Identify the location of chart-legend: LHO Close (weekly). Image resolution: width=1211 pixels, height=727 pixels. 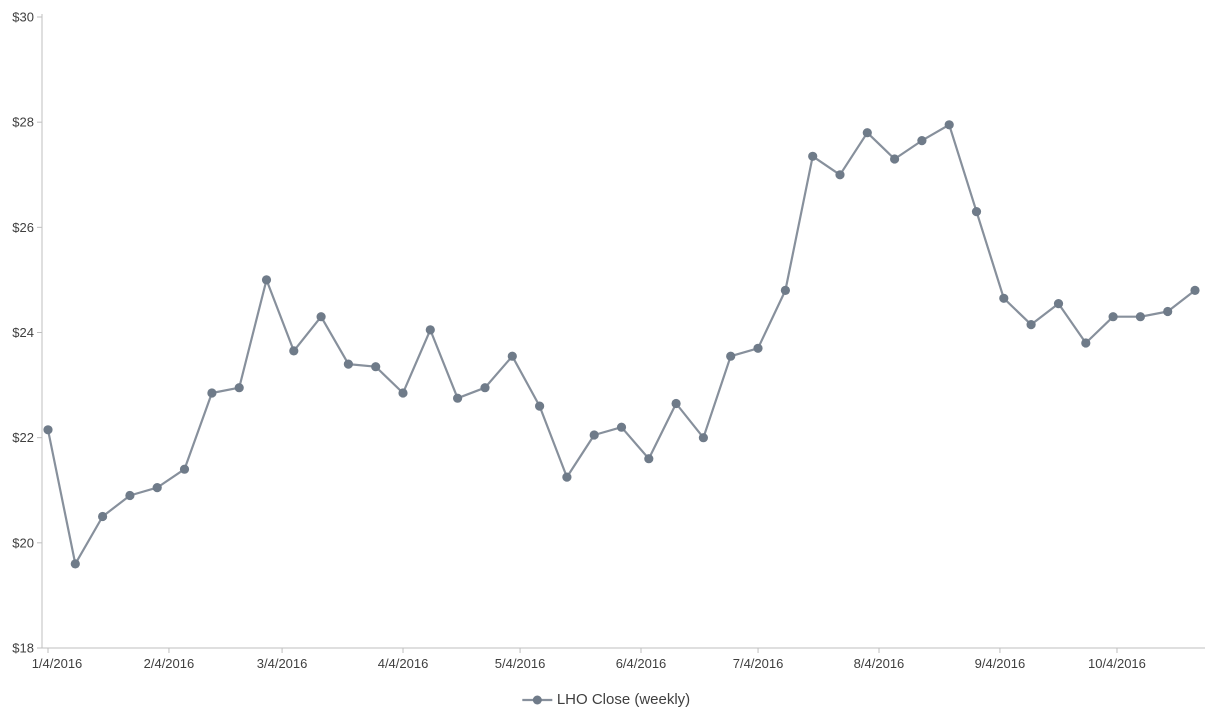
(605, 699).